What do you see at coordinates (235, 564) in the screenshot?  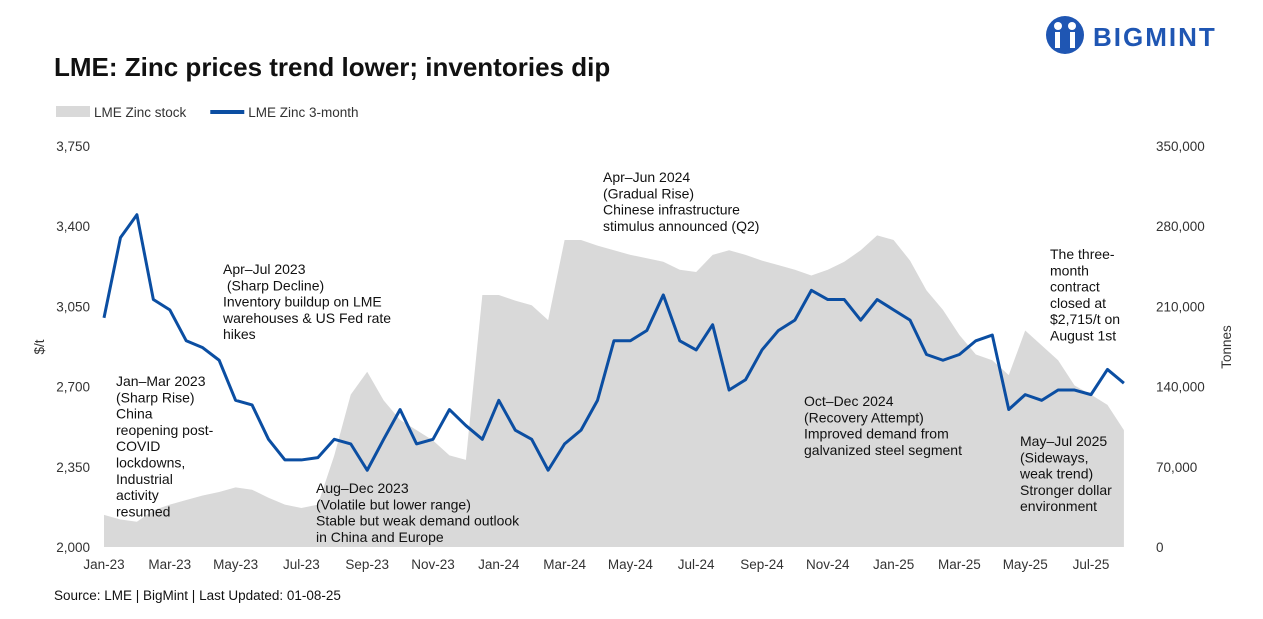 I see `x-tick-label: May-23` at bounding box center [235, 564].